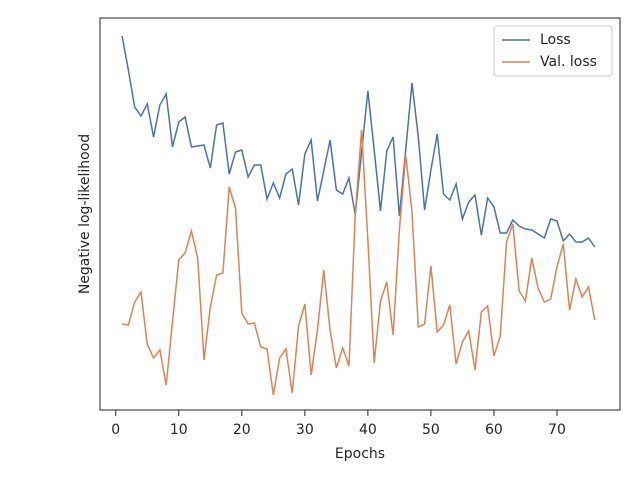 The image size is (640, 480). What do you see at coordinates (431, 430) in the screenshot?
I see `x-tick-label: 50` at bounding box center [431, 430].